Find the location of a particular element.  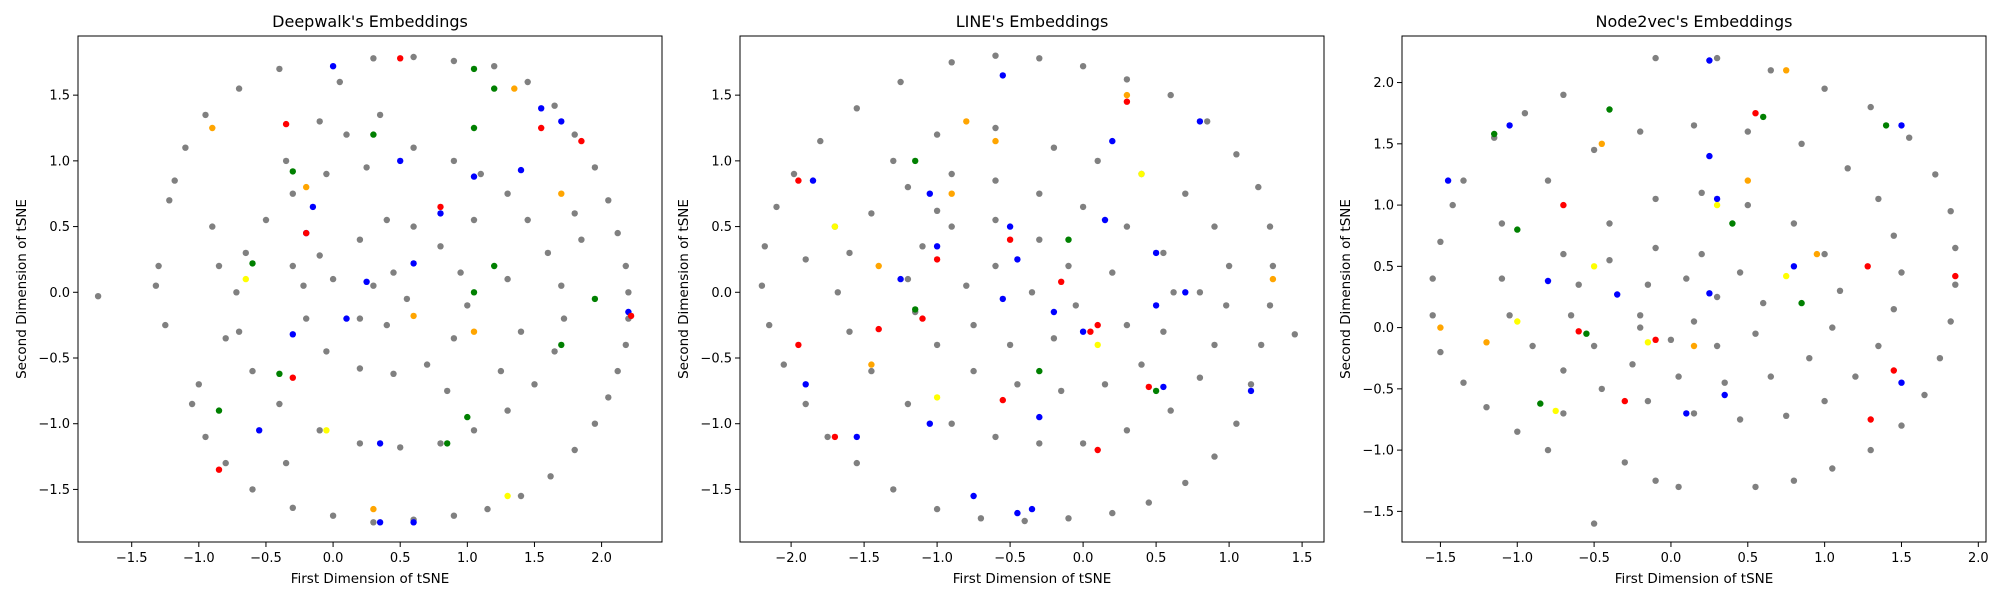

y-tick-label: 0.5 is located at coordinates (59, 227).